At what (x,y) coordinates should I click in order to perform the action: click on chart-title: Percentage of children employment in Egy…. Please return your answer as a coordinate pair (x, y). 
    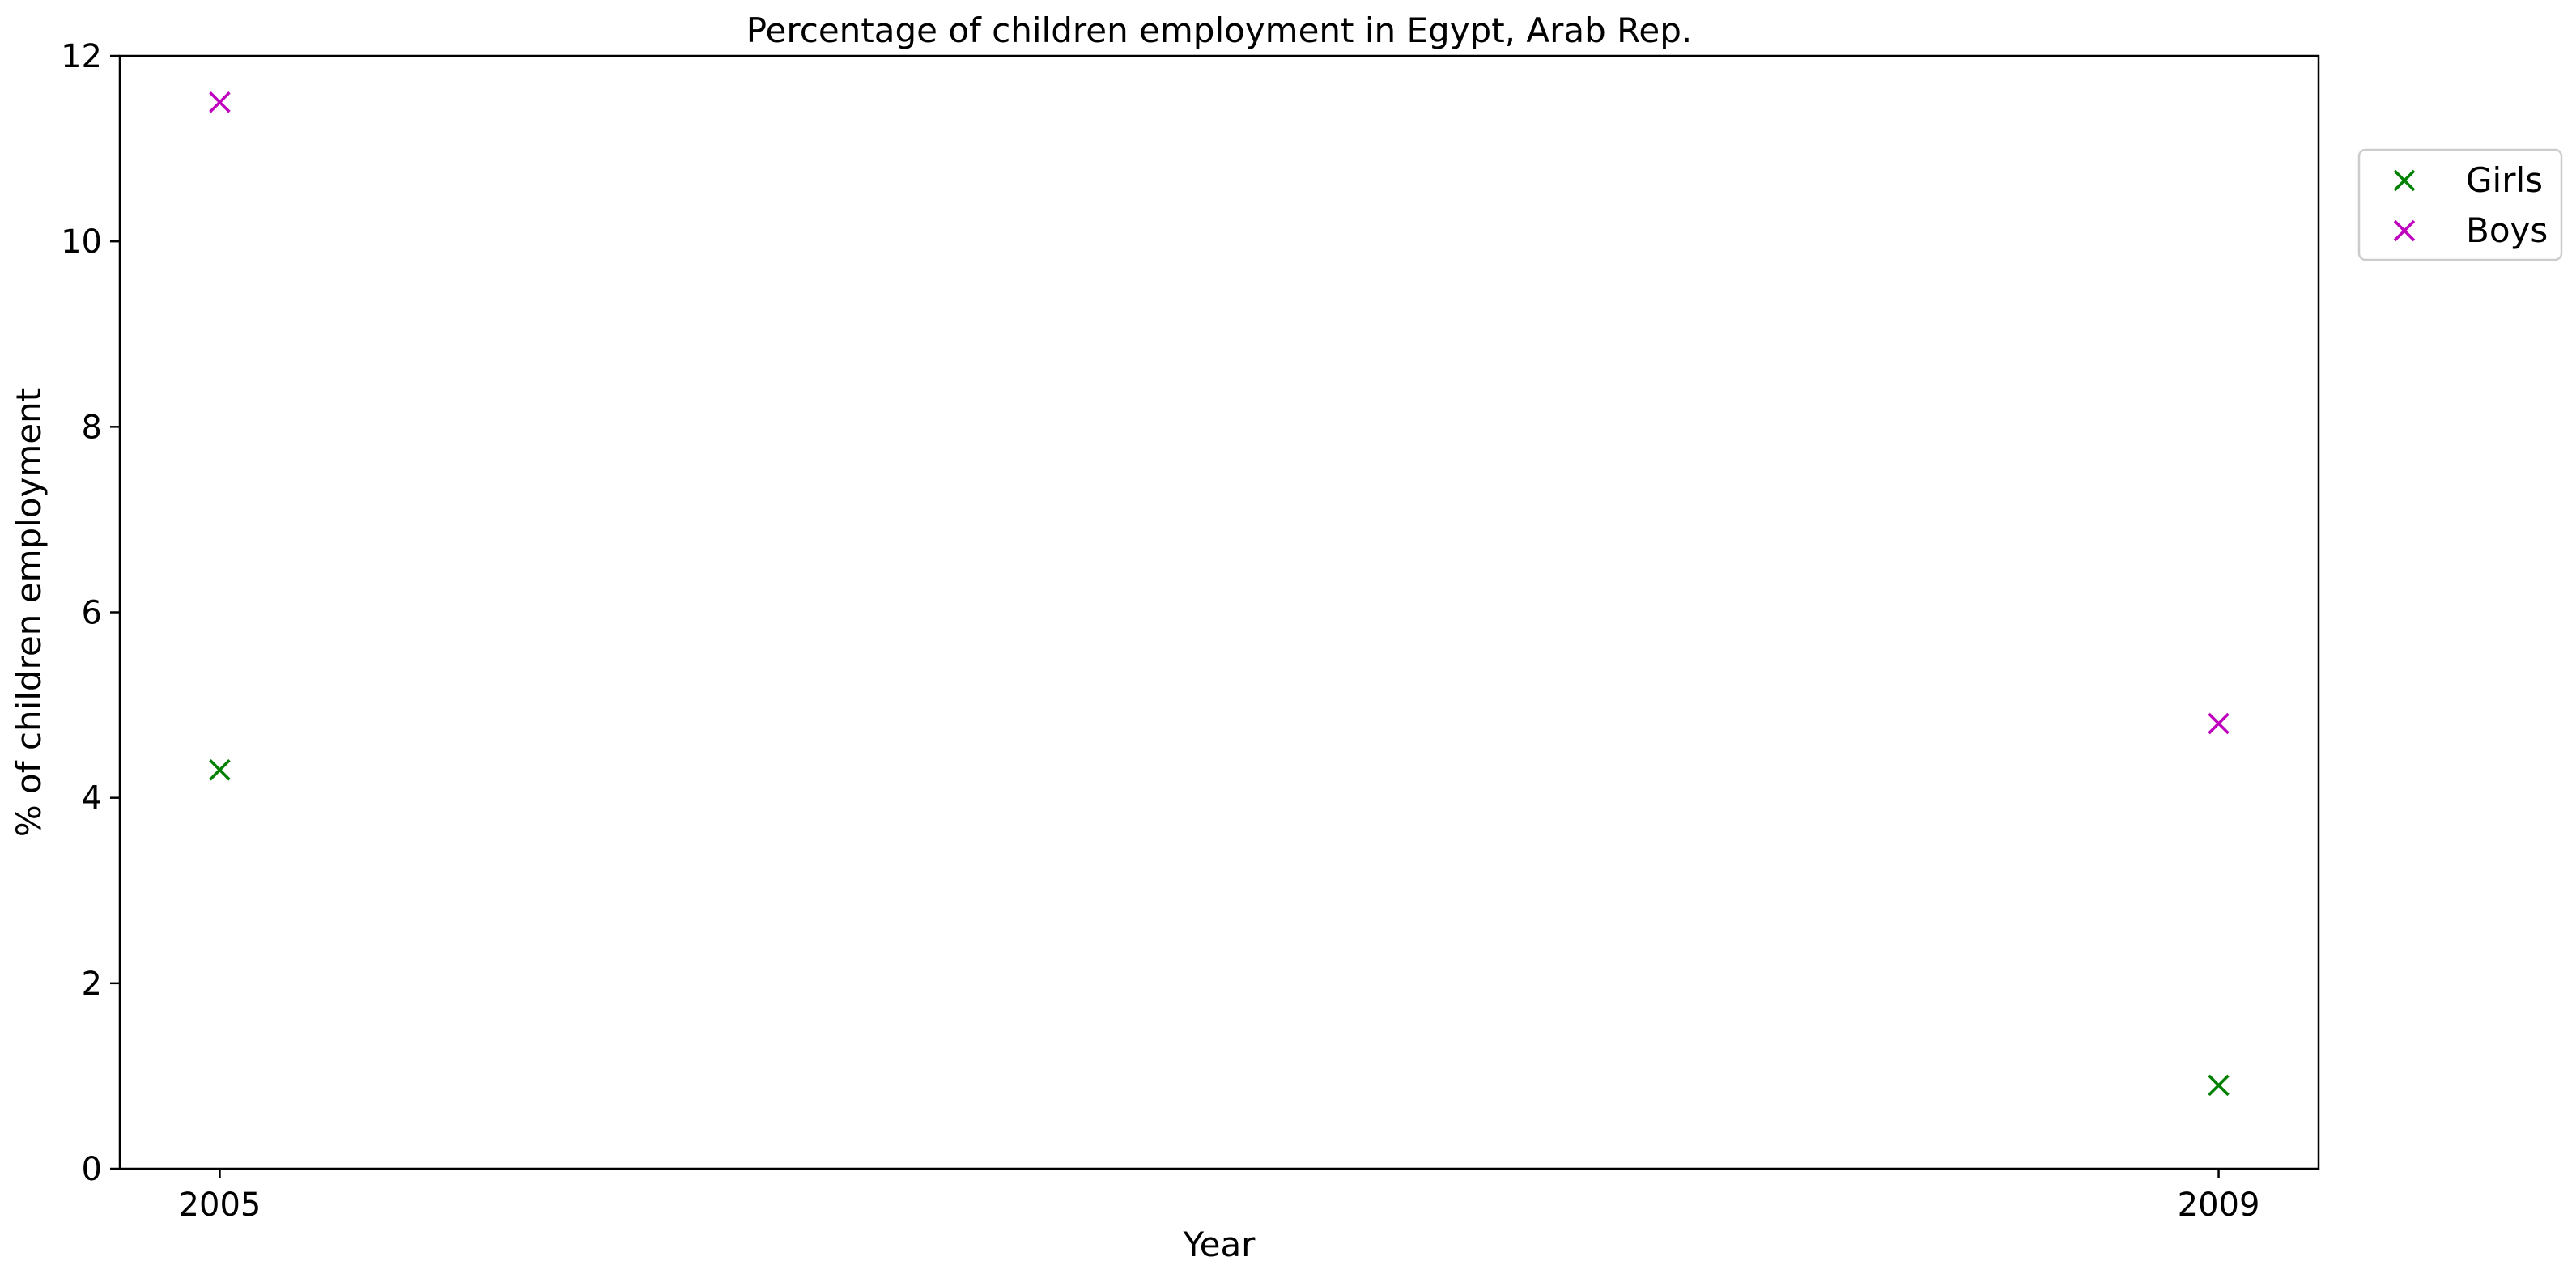
    Looking at the image, I should click on (1219, 30).